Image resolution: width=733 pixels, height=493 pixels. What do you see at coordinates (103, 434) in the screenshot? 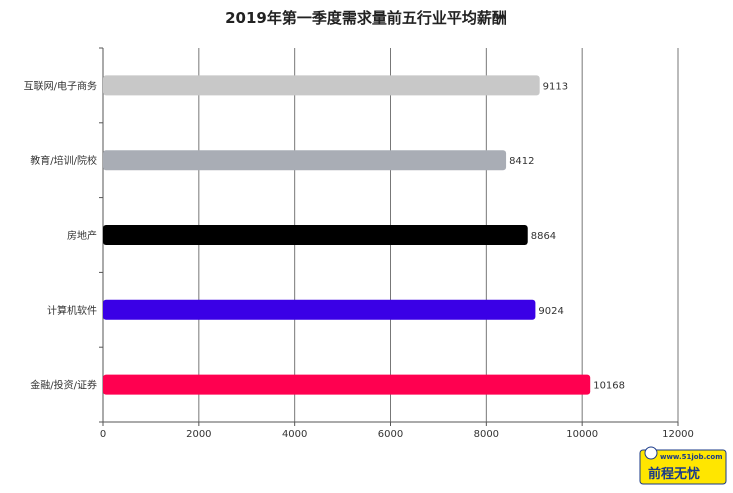
I see `x-tick-label: 0` at bounding box center [103, 434].